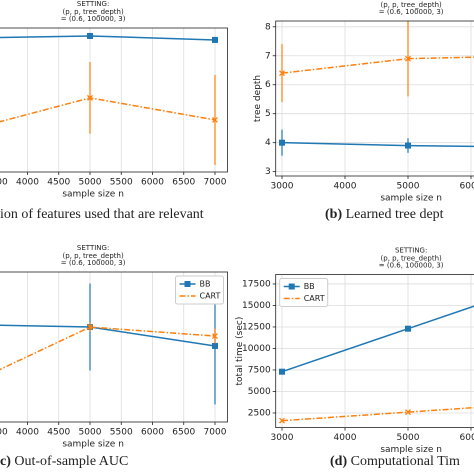  Describe the element at coordinates (256, 349) in the screenshot. I see `y-tick-label: 10000` at that location.